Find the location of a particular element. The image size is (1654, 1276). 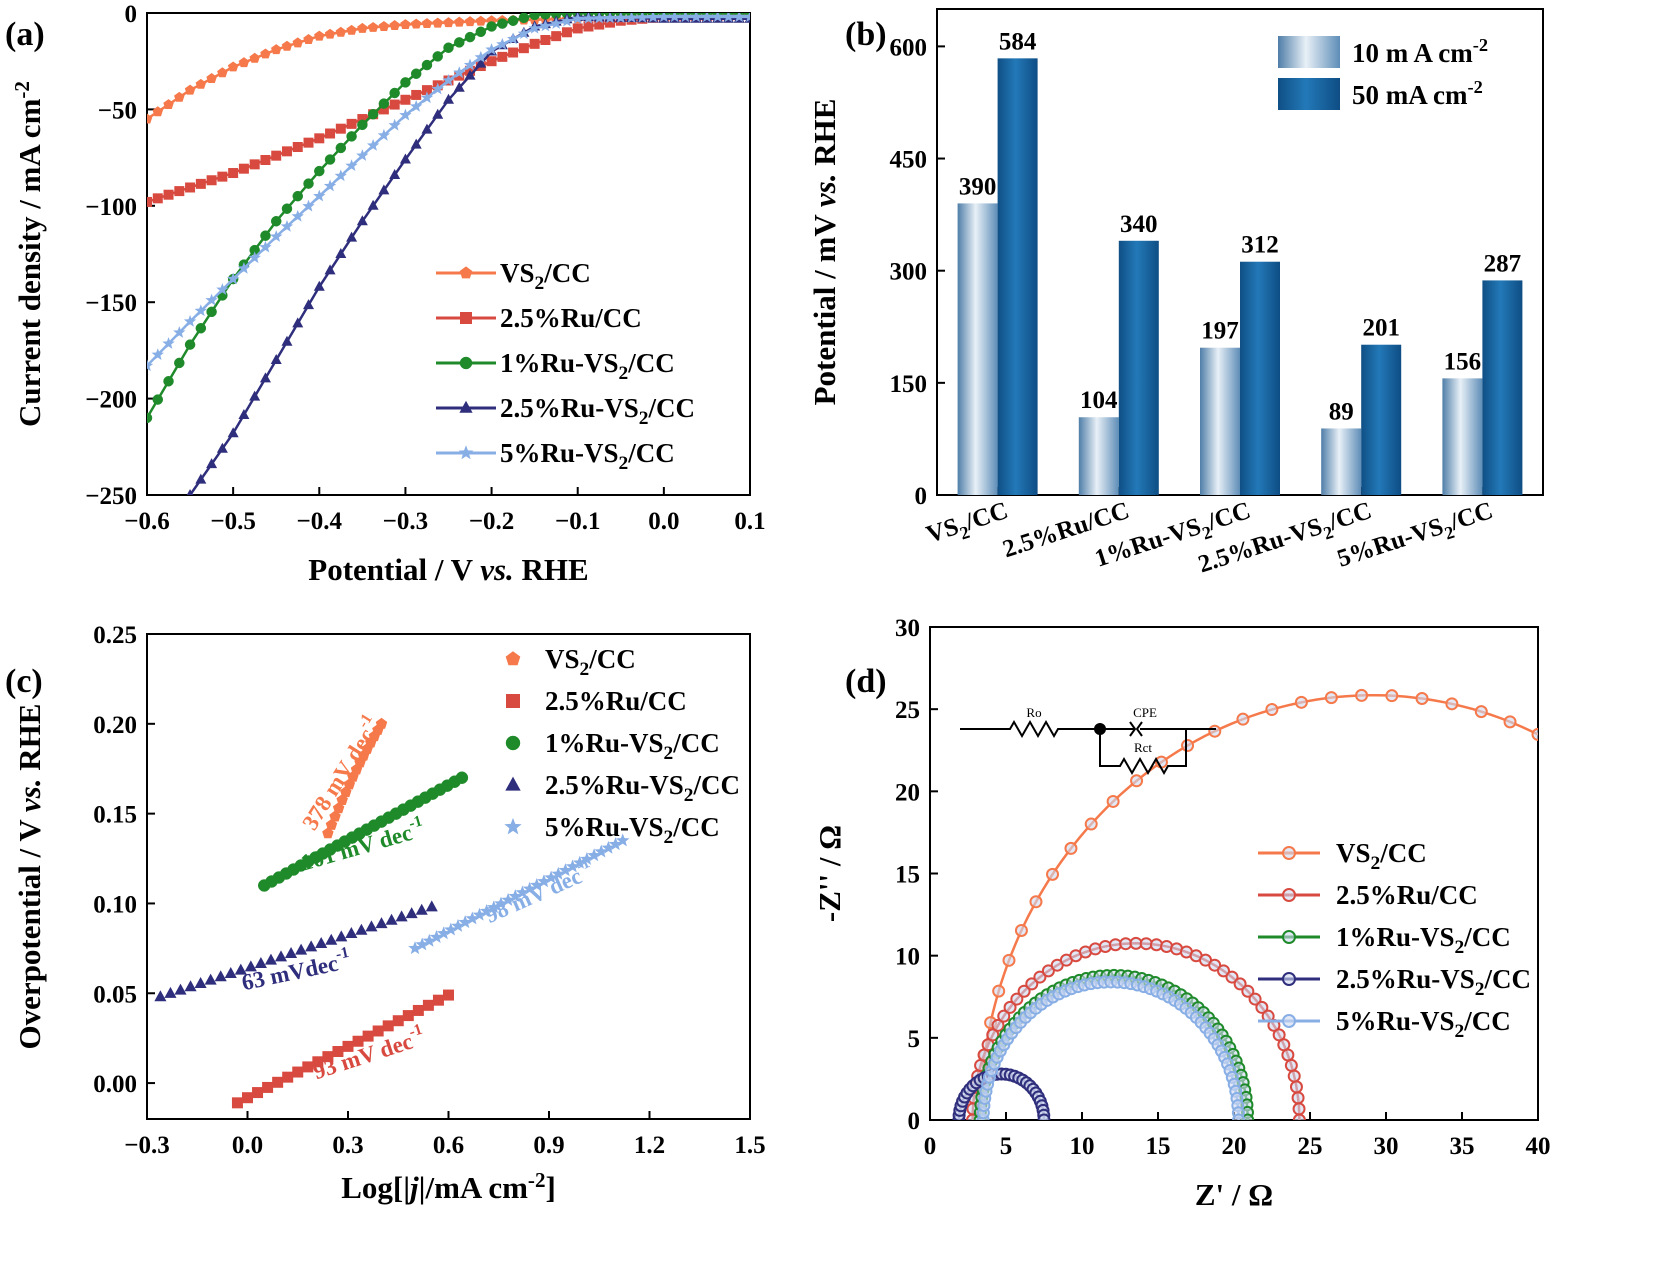

y-tick-label-a: −50 is located at coordinates (117, 110).